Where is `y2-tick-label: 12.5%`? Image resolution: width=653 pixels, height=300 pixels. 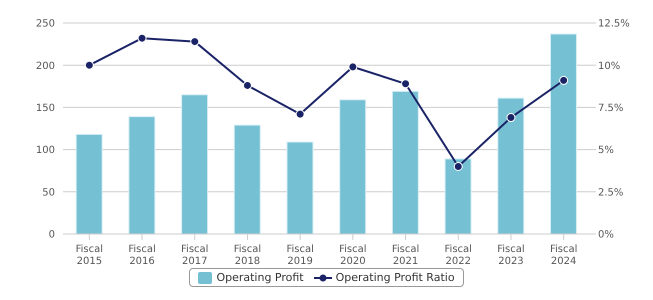 y2-tick-label: 12.5% is located at coordinates (614, 24).